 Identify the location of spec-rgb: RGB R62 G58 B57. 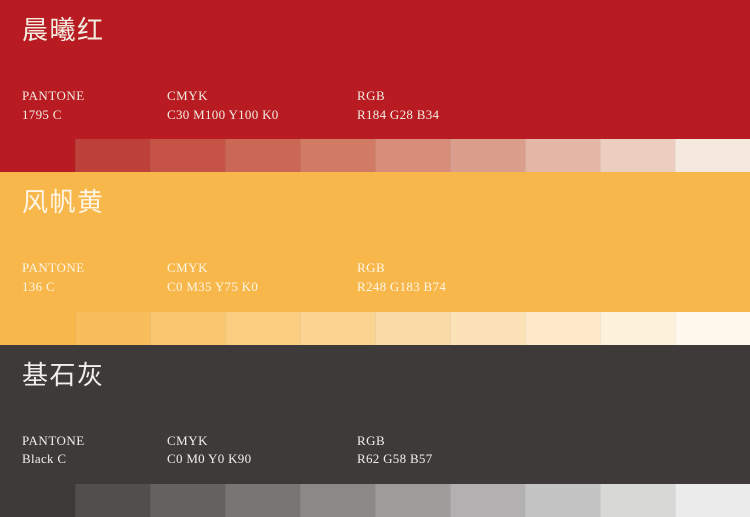
(542, 450).